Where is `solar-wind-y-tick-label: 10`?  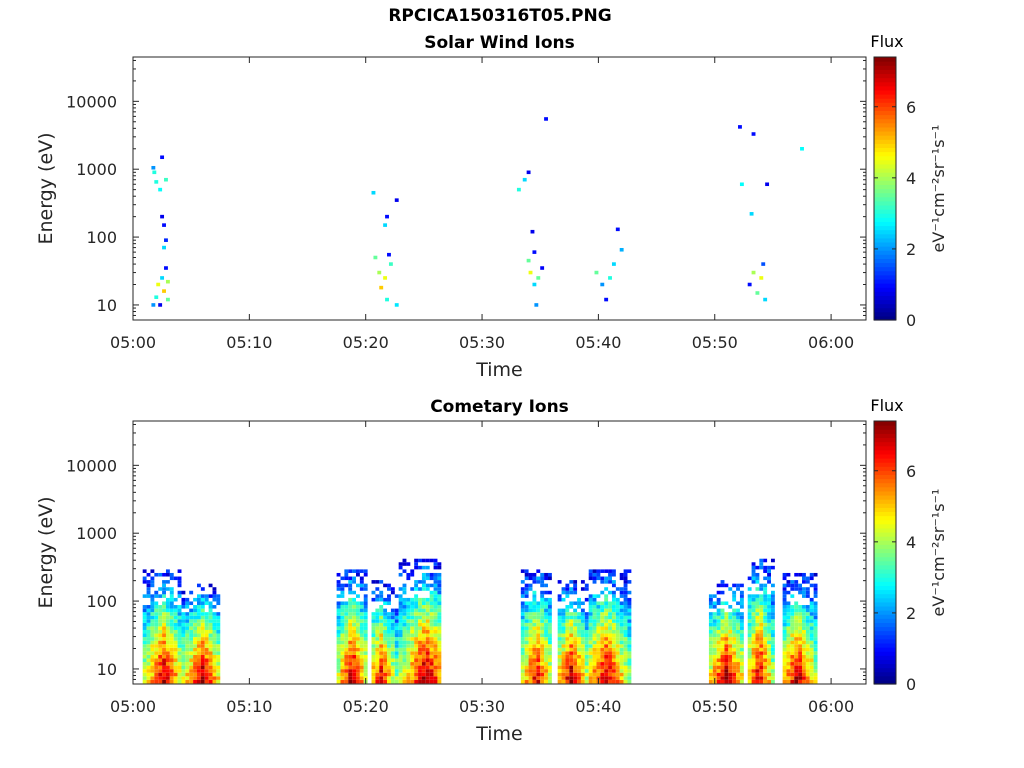 solar-wind-y-tick-label: 10 is located at coordinates (107, 305).